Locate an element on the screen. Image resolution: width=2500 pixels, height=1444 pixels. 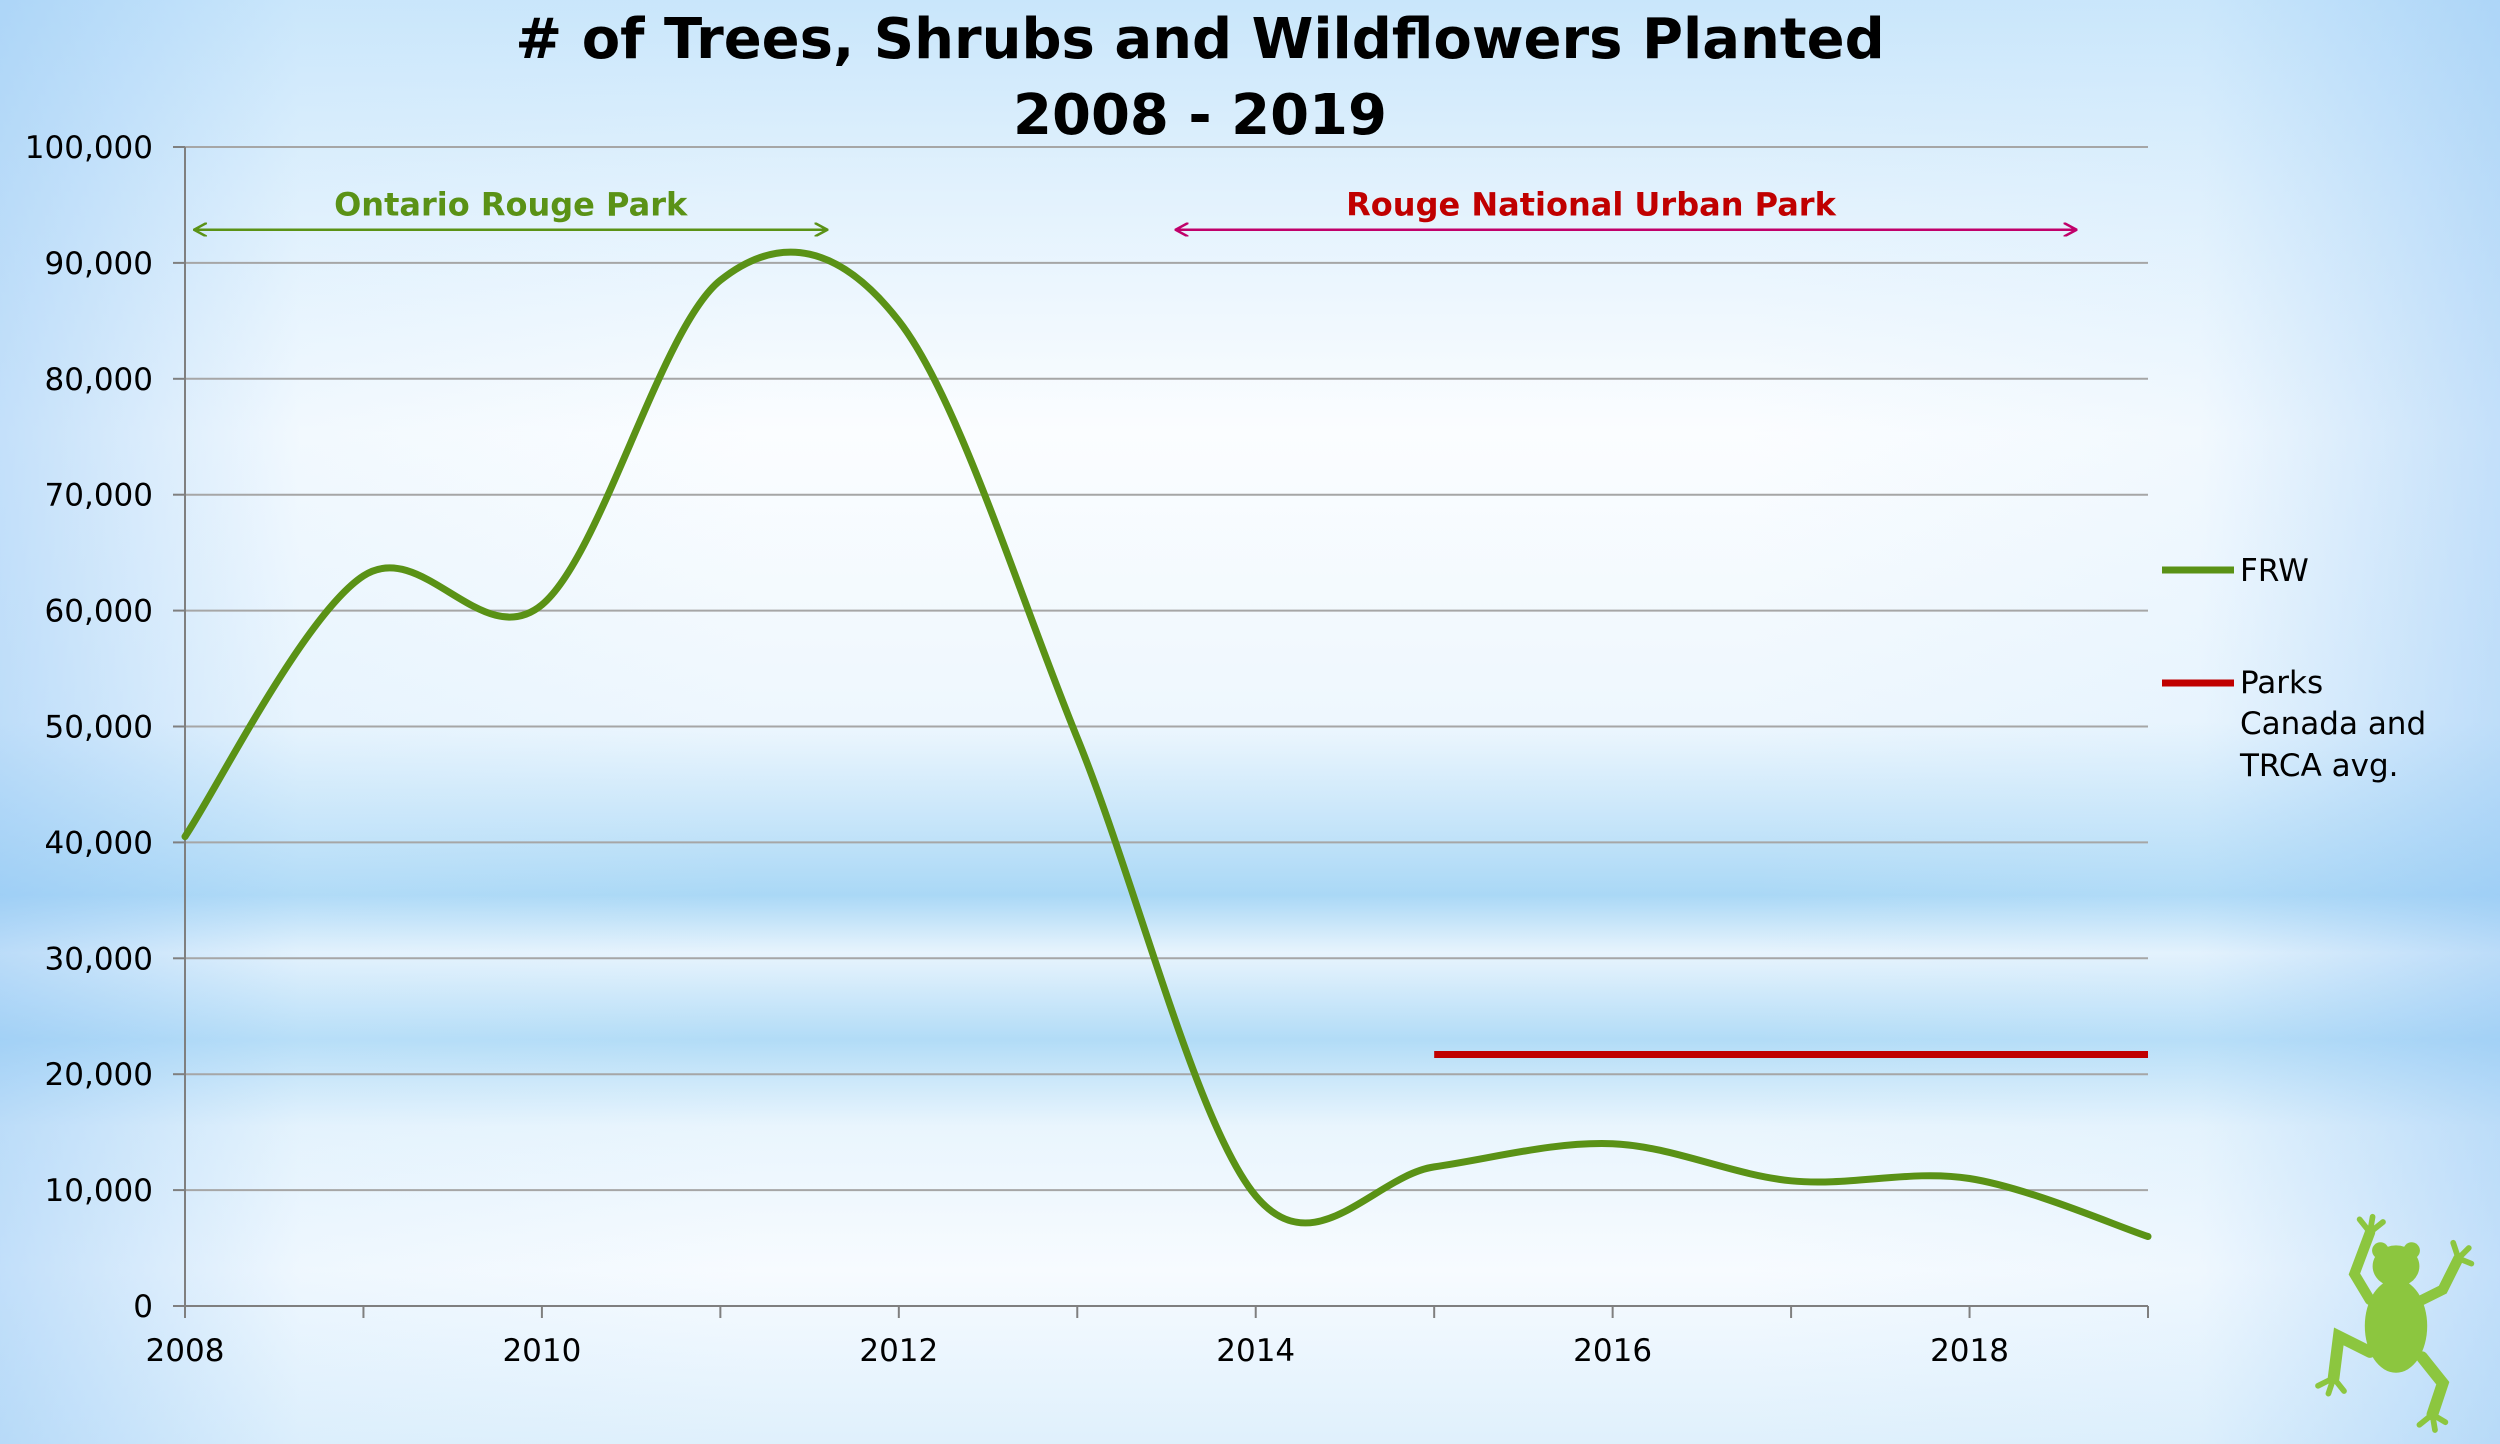
y-tick-label-100000: 100,000 is located at coordinates (89, 148).